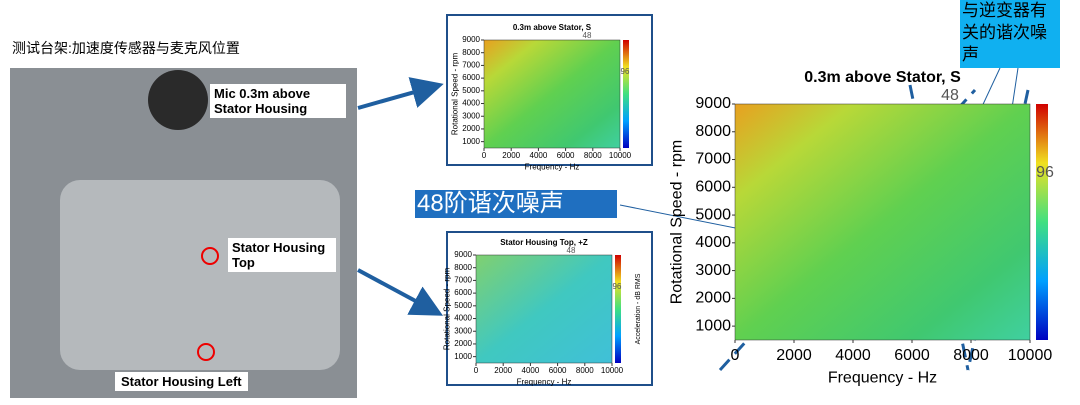 Image resolution: width=1080 pixels, height=405 pixels. Describe the element at coordinates (200, 275) in the screenshot. I see `stator-housing` at that location.